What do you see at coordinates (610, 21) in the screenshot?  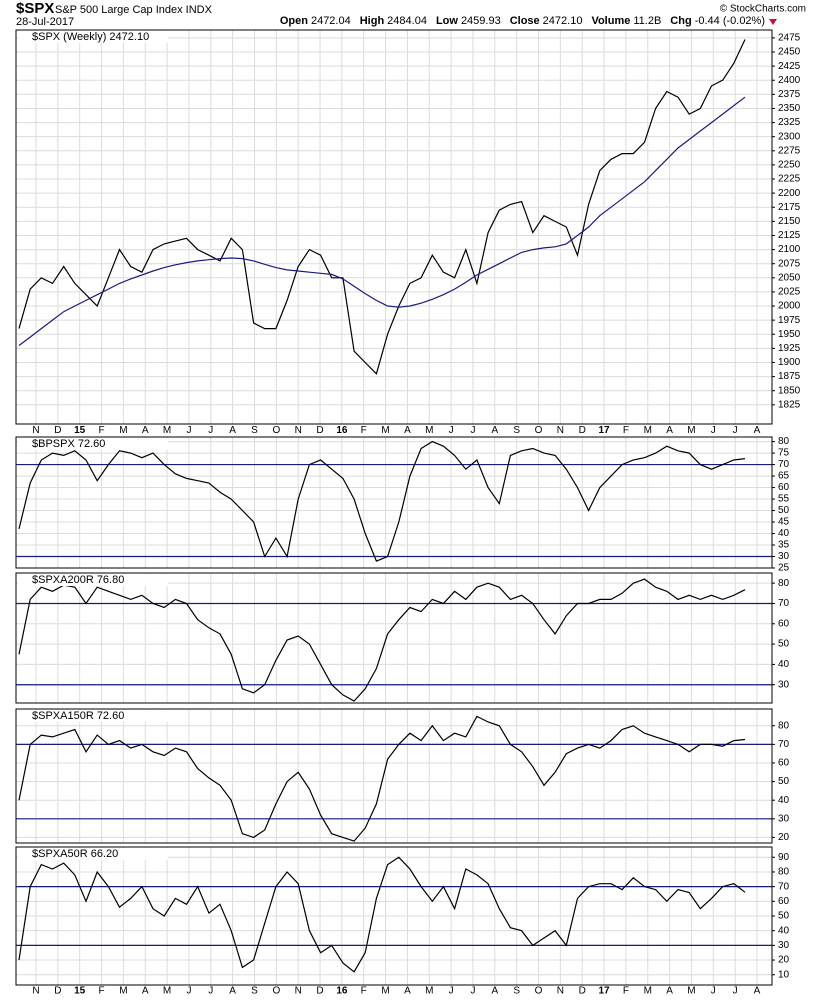 I see `quote-label: Volume` at bounding box center [610, 21].